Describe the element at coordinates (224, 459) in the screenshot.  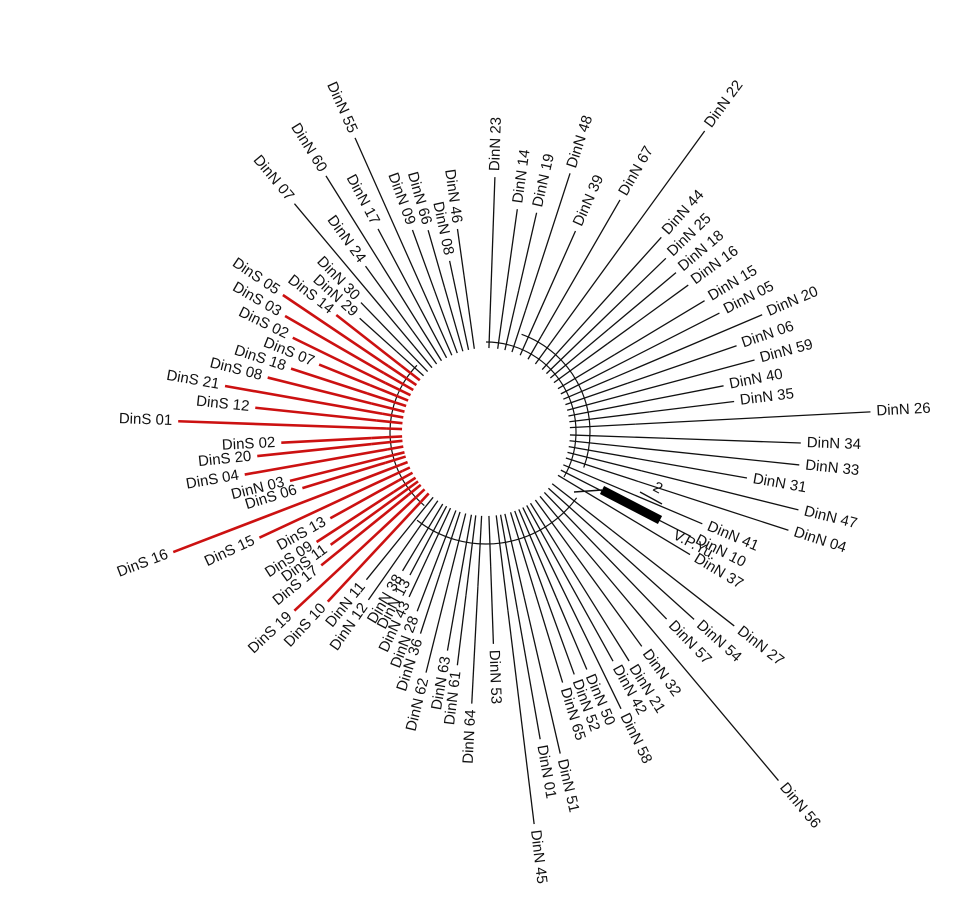
I see `leaf-label: DinS 20` at that location.